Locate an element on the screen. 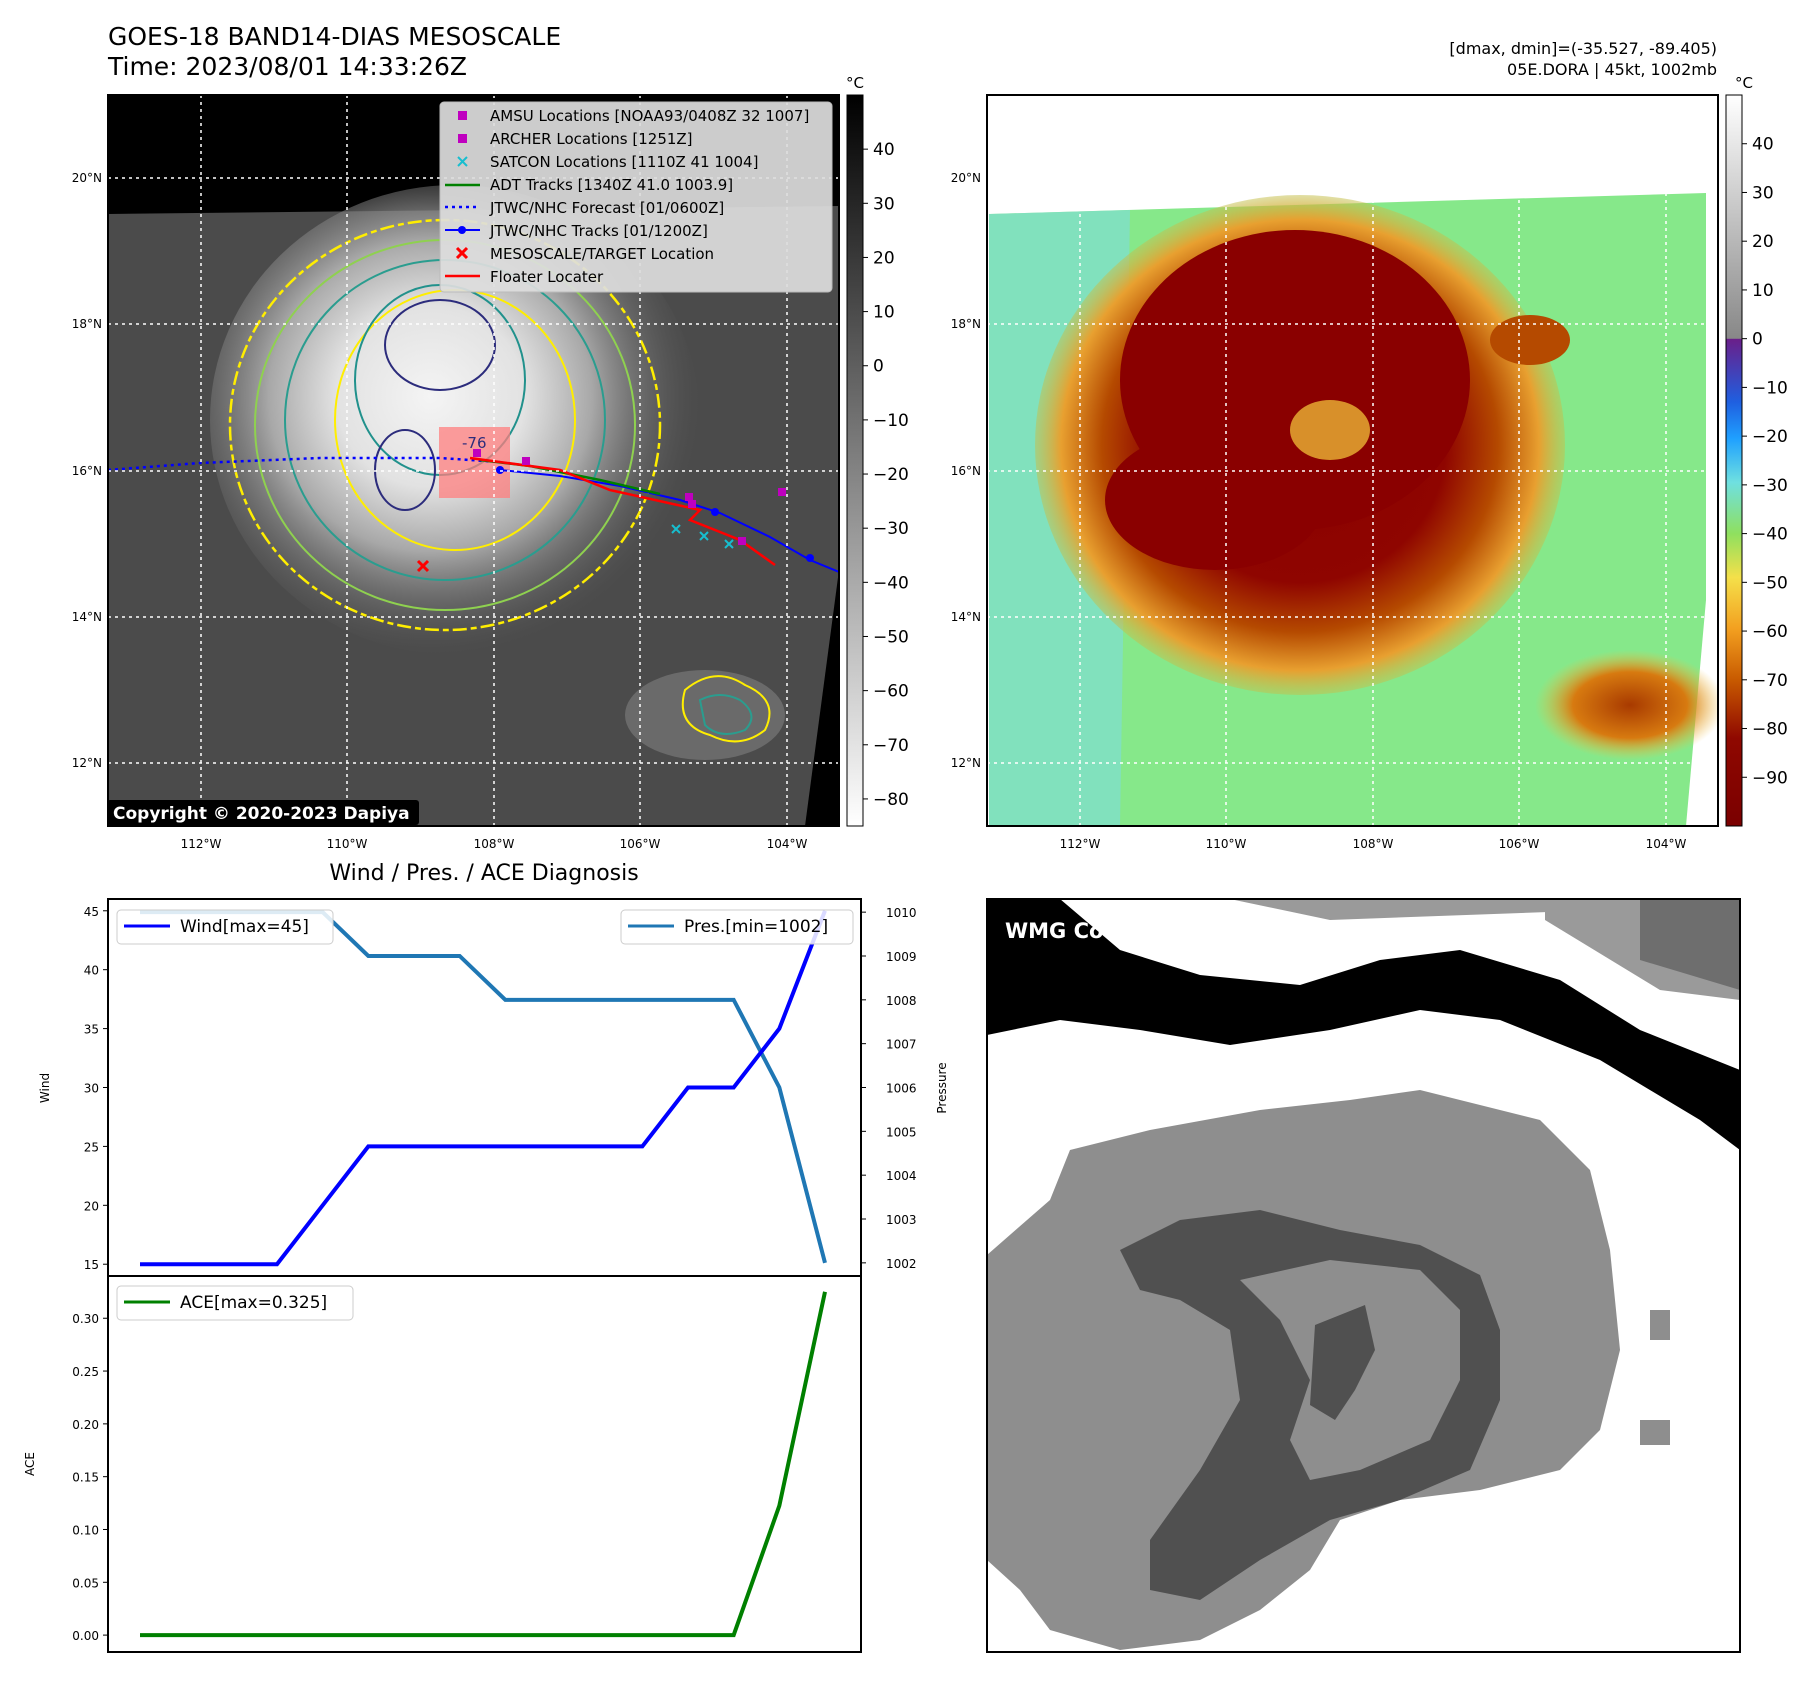 The height and width of the screenshot is (1684, 1801). nhc-track is located at coordinates (669, 521).